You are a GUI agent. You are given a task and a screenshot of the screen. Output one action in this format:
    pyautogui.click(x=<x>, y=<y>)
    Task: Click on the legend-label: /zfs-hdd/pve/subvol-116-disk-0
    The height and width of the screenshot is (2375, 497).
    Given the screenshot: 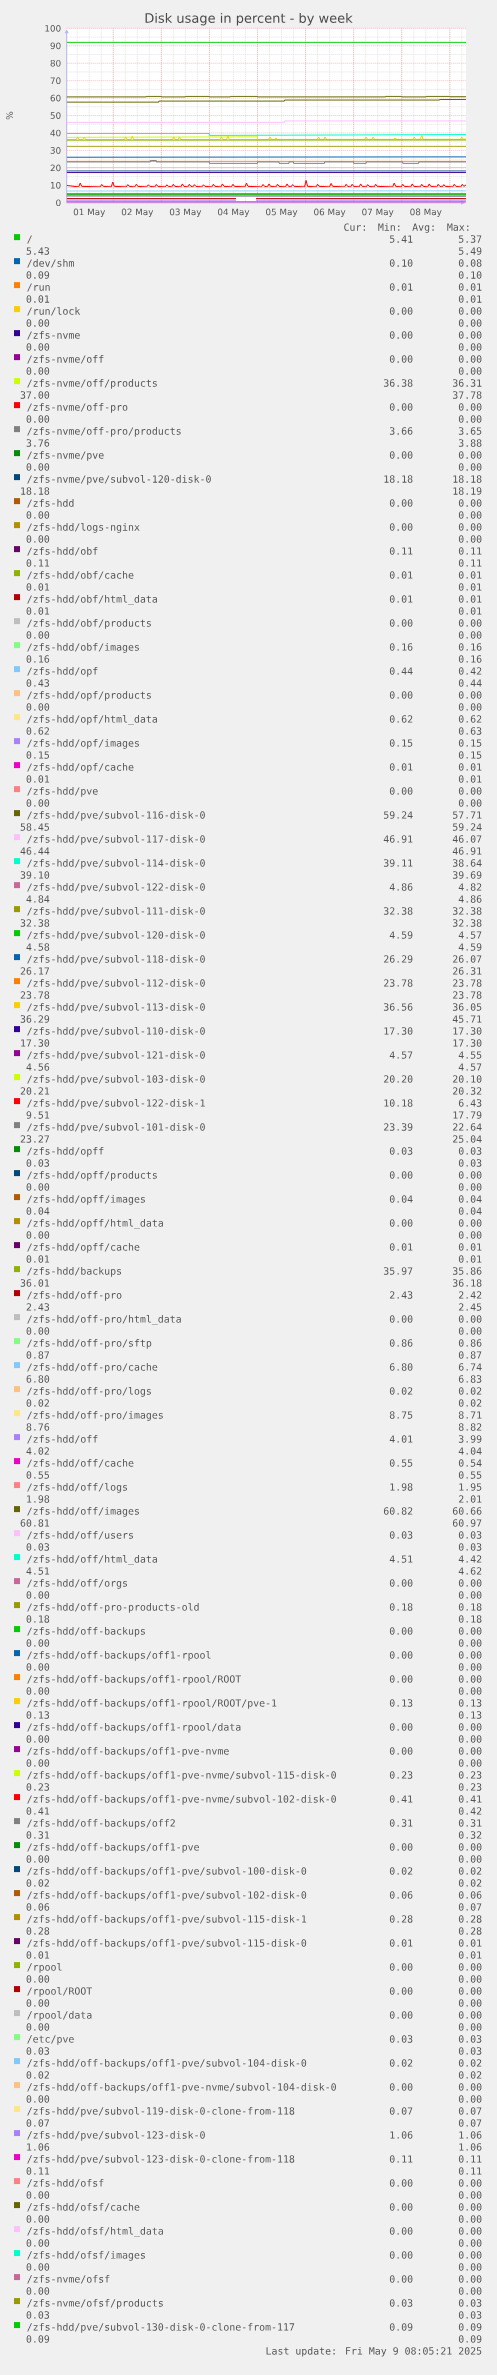 What is the action you would take?
    pyautogui.click(x=116, y=816)
    